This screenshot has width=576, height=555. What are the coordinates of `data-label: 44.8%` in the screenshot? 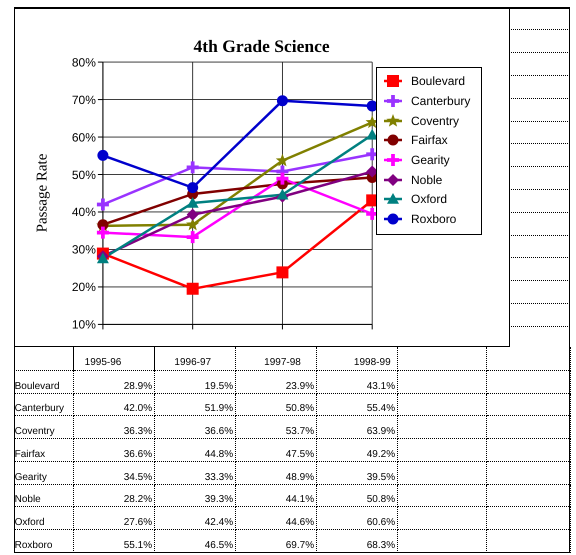 It's located at (195, 450).